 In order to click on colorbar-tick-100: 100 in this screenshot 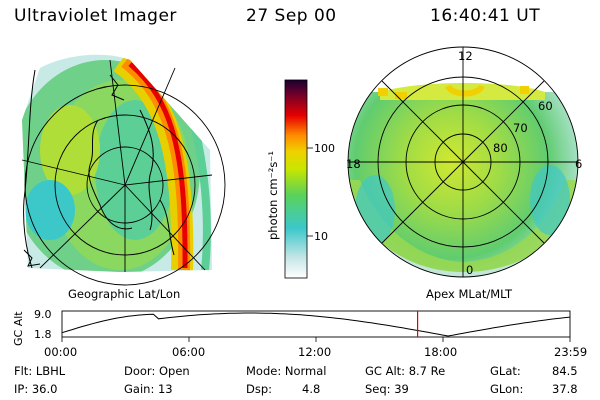, I will do `click(324, 148)`.